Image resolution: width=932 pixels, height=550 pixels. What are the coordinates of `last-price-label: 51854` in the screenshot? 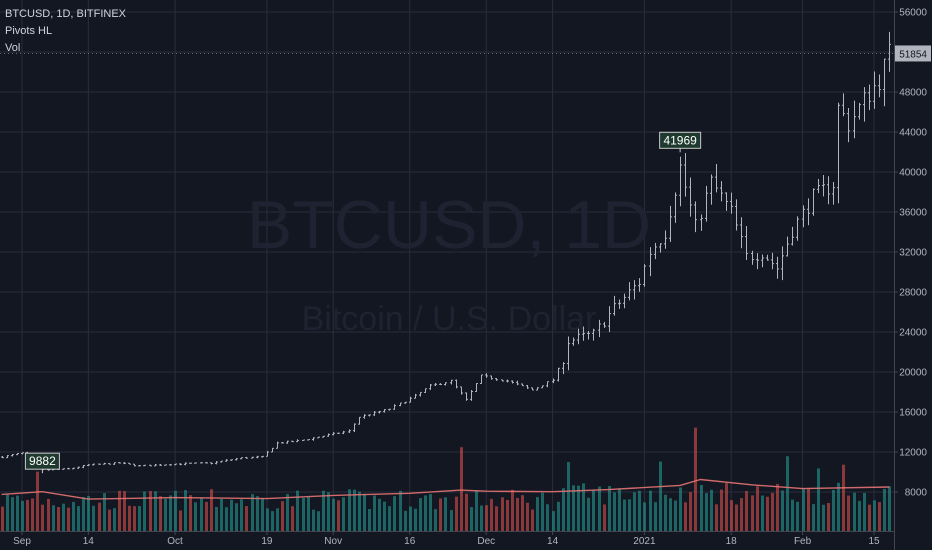 It's located at (913, 54).